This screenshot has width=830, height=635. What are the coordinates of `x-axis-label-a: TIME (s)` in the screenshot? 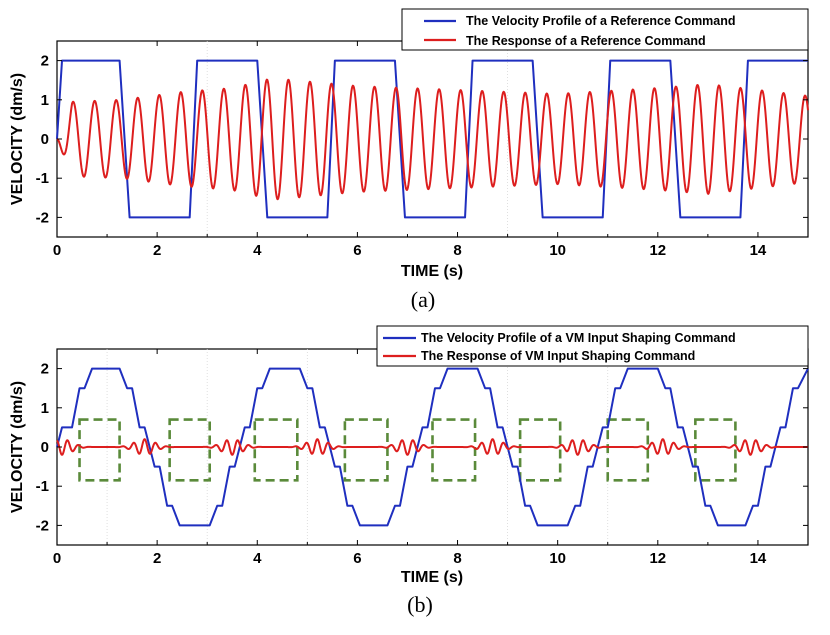 It's located at (432, 271).